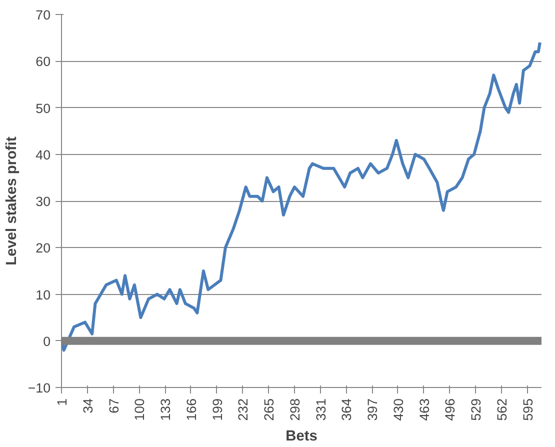  I want to click on x-tick-label: 166, so click(191, 409).